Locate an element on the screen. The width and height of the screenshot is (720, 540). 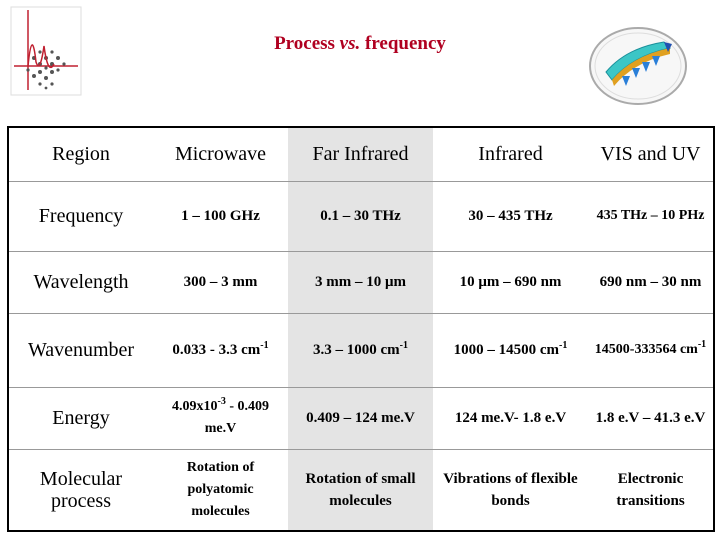
table-cell: 124 me.V- 1.8 e.V is located at coordinates (510, 418).